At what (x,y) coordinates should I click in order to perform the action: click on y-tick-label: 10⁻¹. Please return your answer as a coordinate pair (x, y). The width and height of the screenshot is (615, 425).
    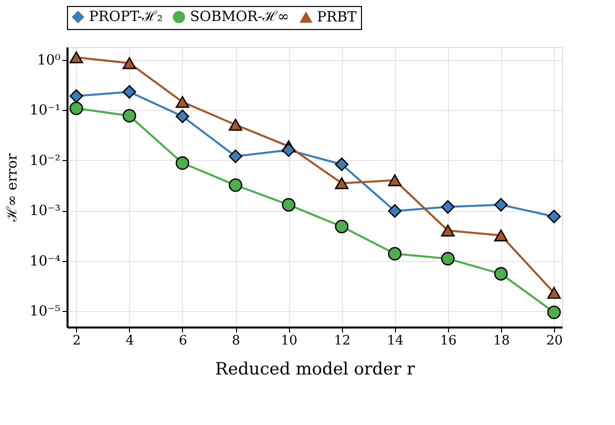
    Looking at the image, I should click on (45, 110).